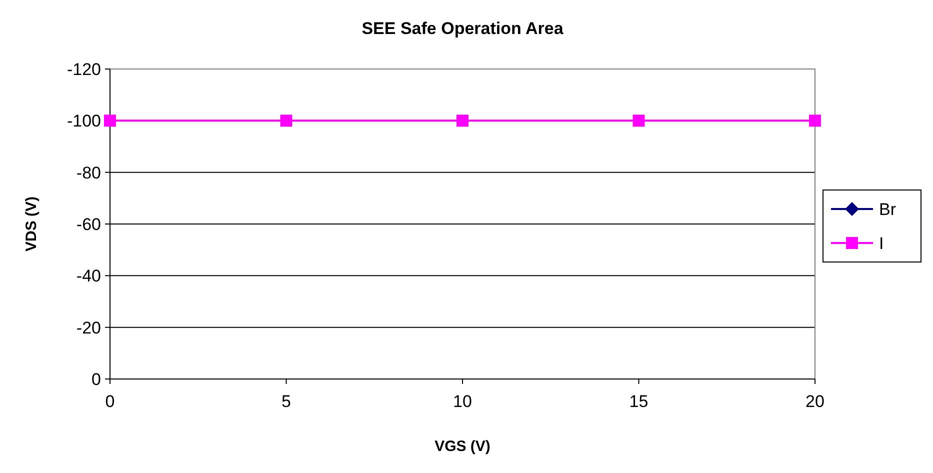 The width and height of the screenshot is (933, 473). I want to click on x-tick-label: 10, so click(462, 401).